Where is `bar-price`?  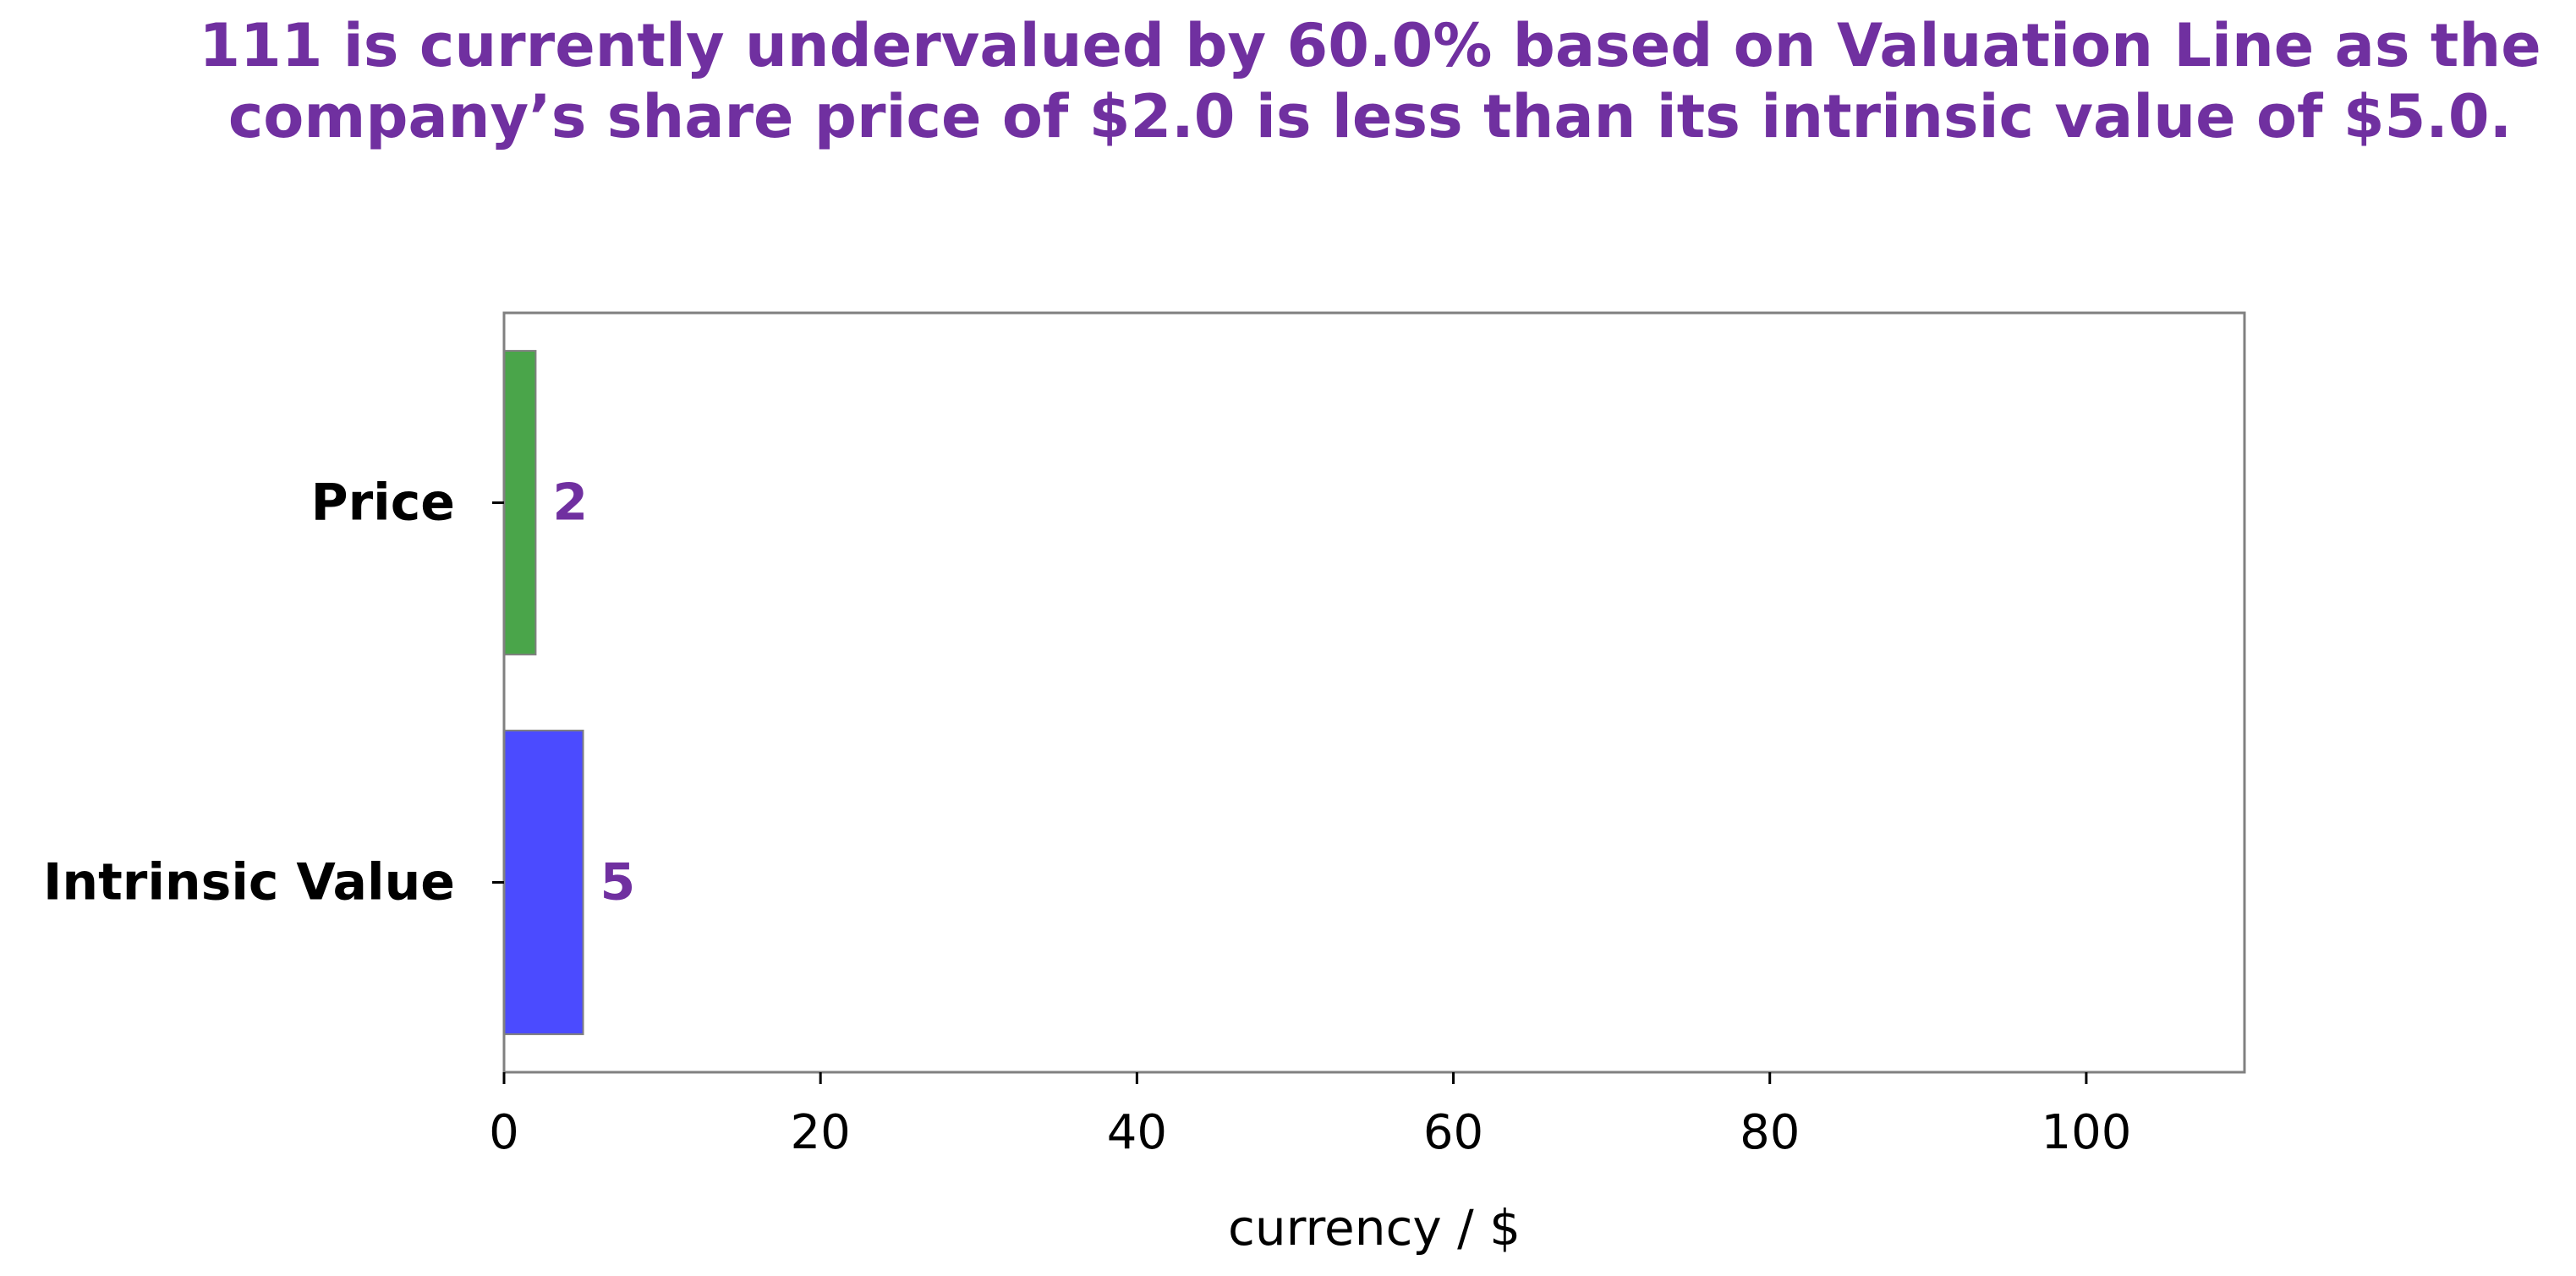 bar-price is located at coordinates (520, 503).